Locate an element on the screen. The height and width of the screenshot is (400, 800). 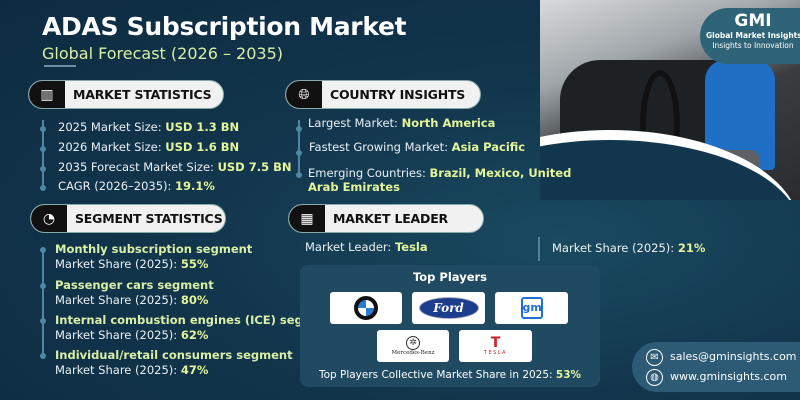
top-players-heading: Top Players is located at coordinates (450, 277).